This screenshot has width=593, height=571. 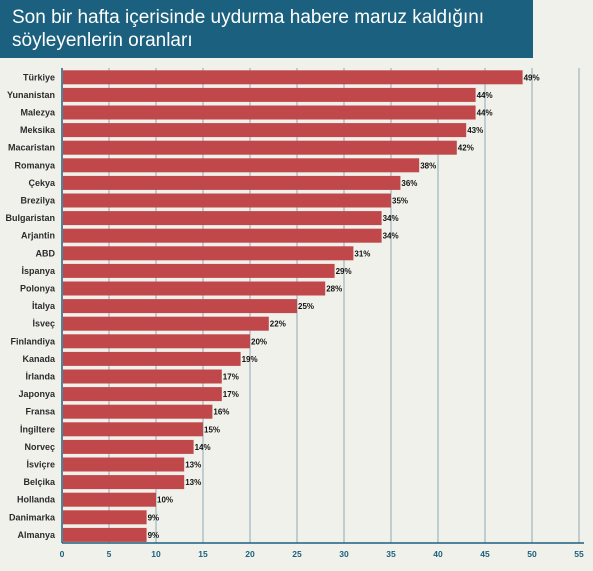 What do you see at coordinates (306, 306) in the screenshot?
I see `value-label: 25%` at bounding box center [306, 306].